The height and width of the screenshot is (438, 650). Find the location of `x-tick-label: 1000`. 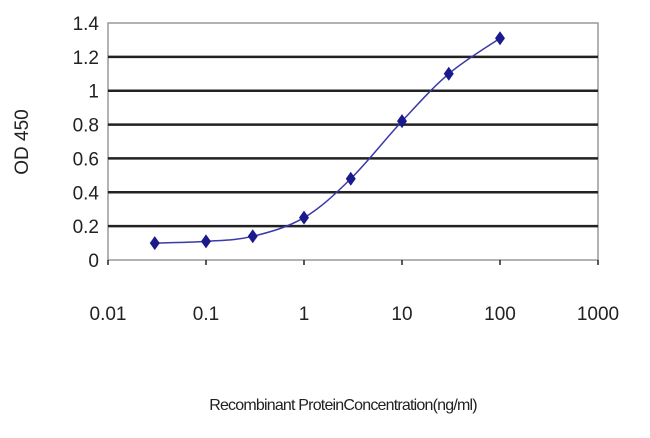

x-tick-label: 1000 is located at coordinates (598, 314).